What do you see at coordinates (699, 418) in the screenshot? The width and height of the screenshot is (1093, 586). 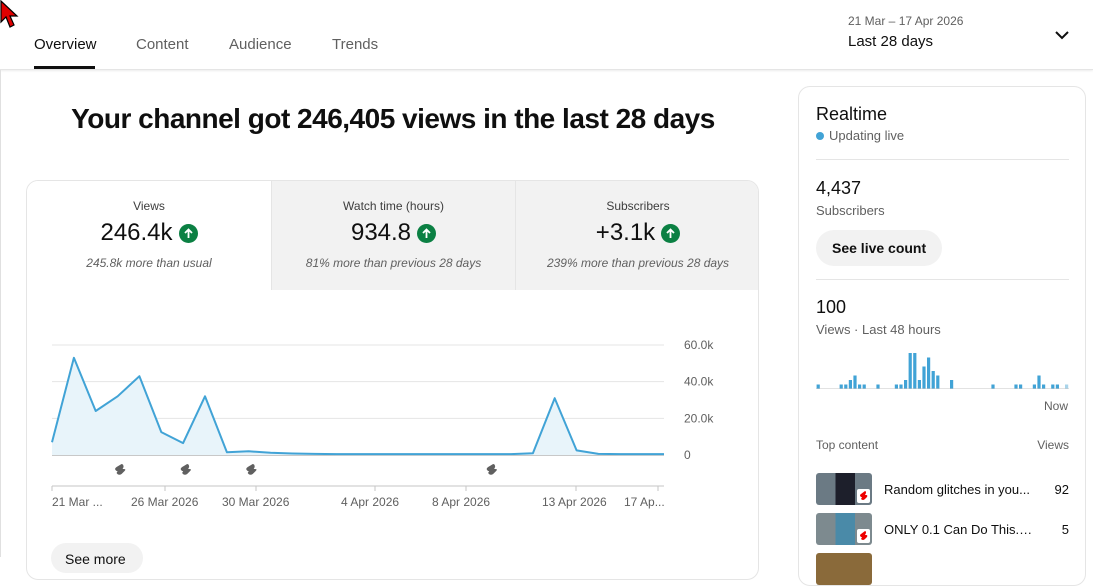 I see `y-tick-label: 20.0k` at bounding box center [699, 418].